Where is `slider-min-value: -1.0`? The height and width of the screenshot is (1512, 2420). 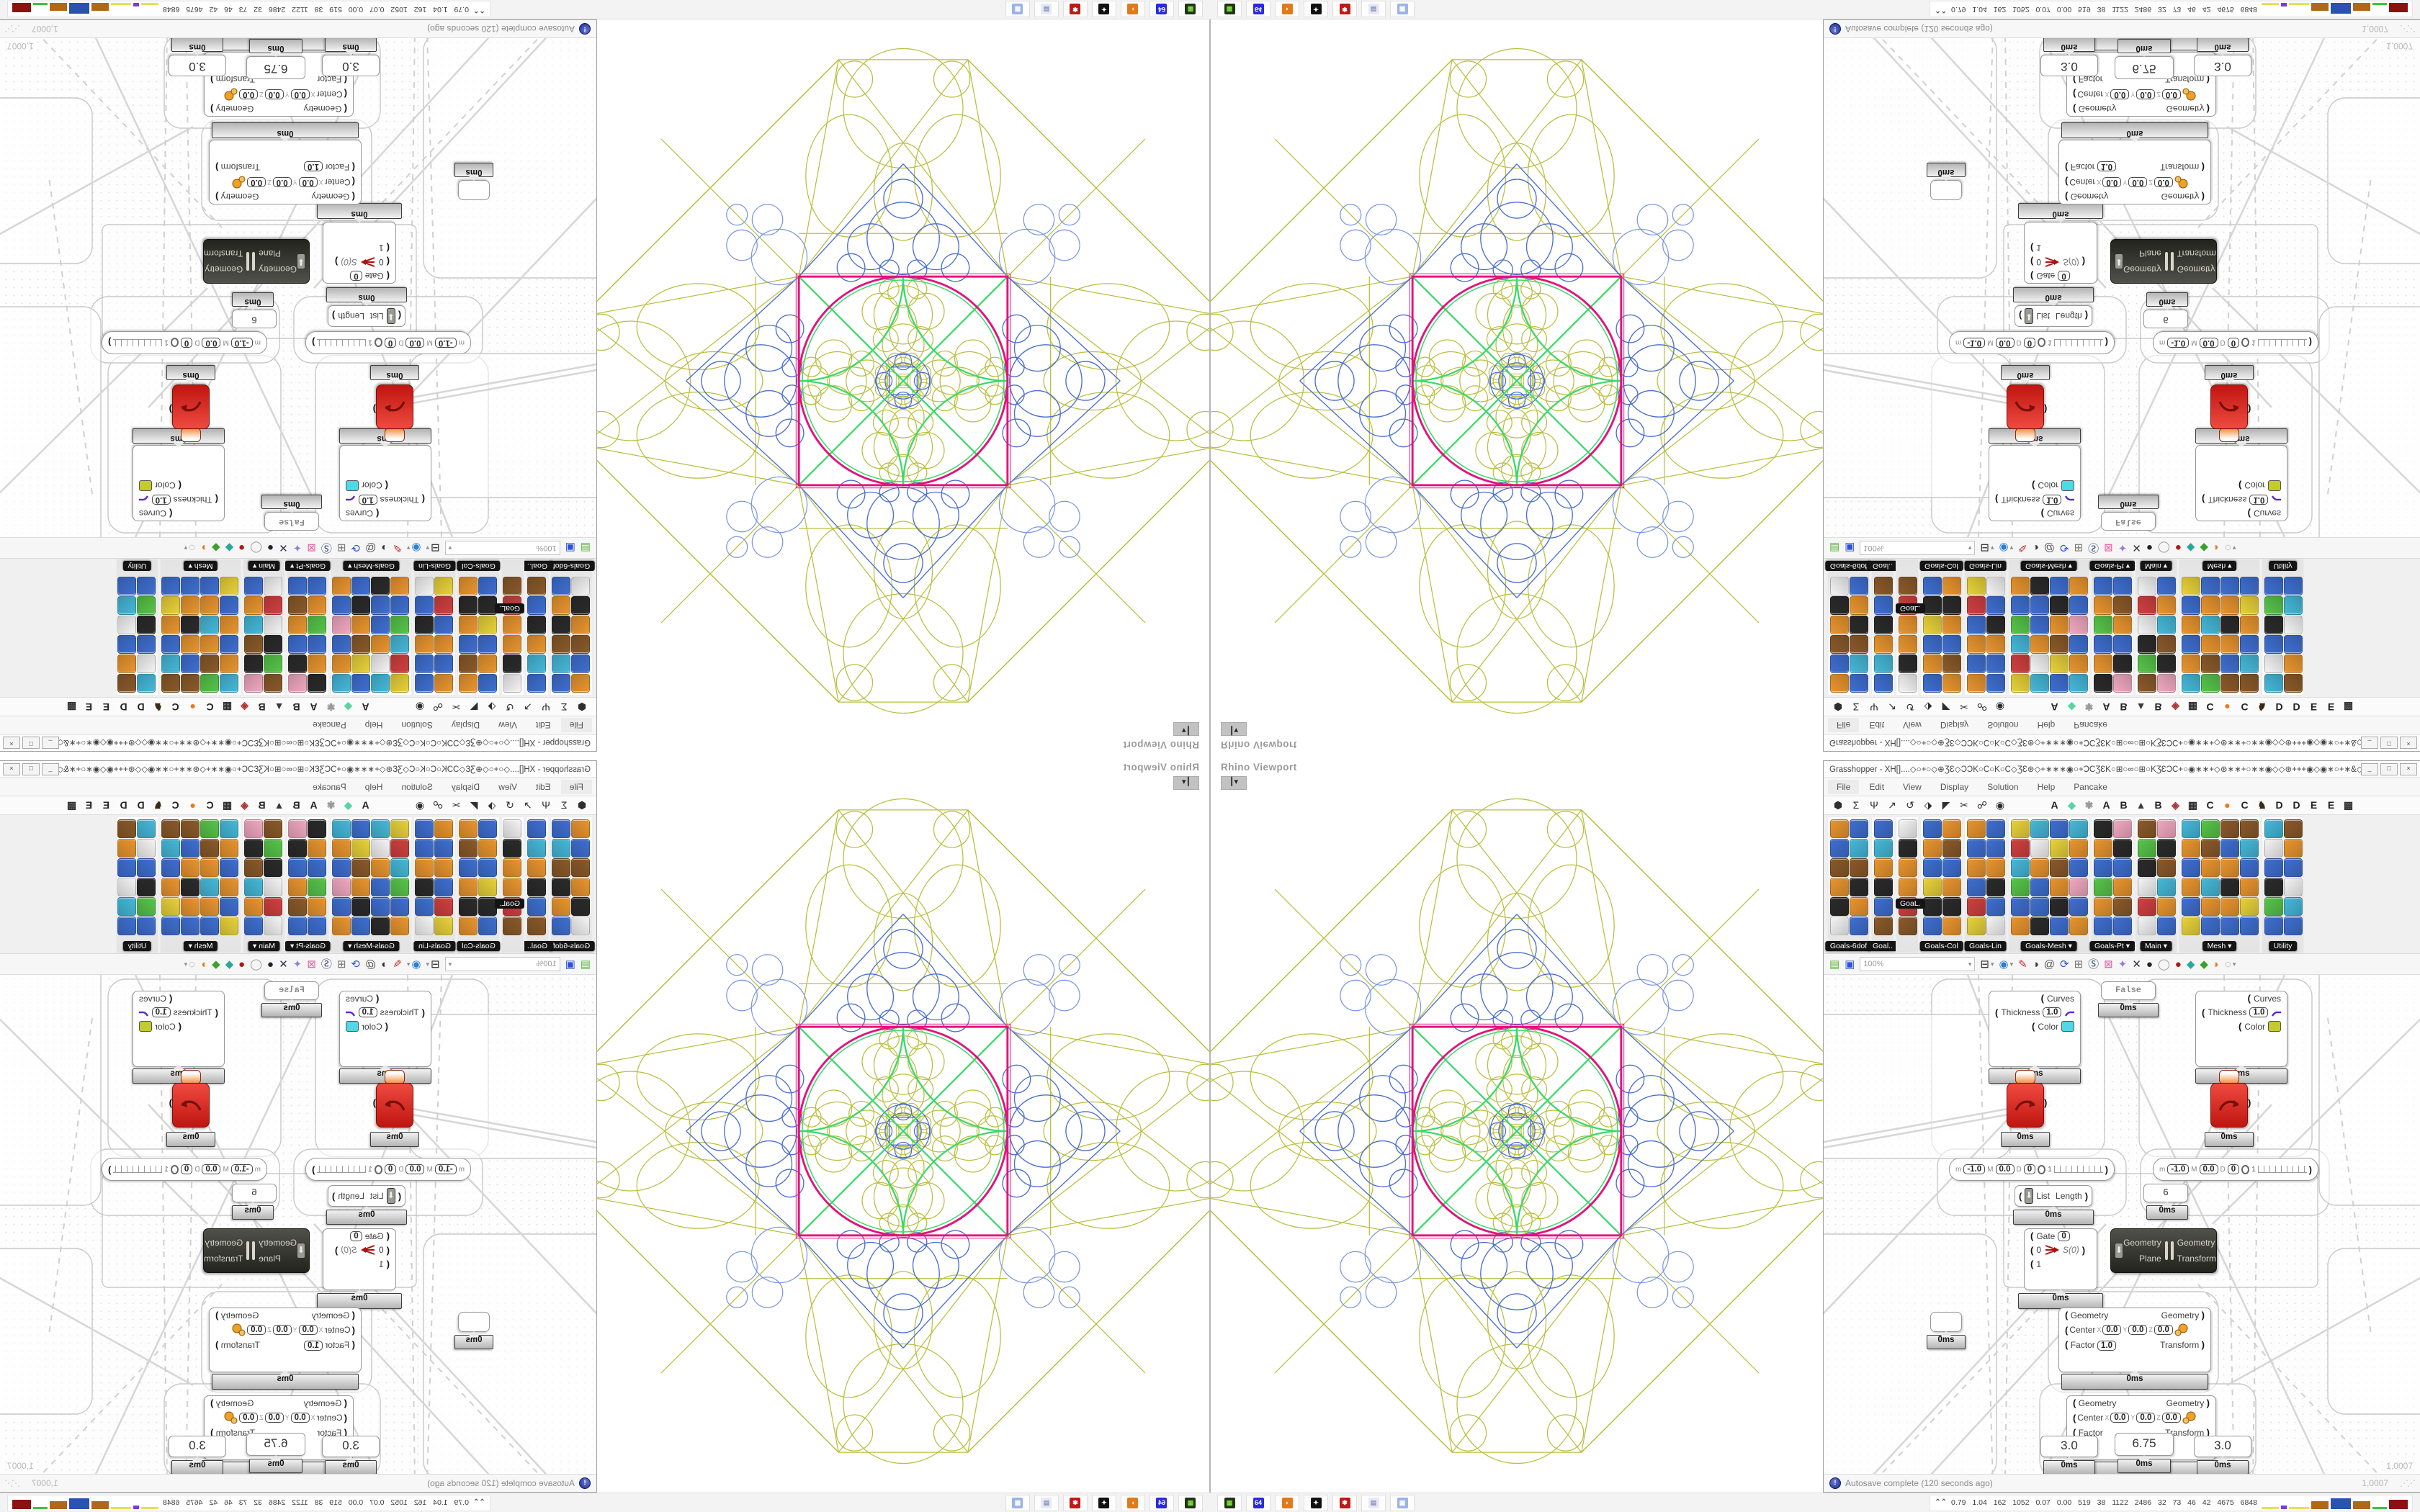
slider-min-value: -1.0 is located at coordinates (241, 1169).